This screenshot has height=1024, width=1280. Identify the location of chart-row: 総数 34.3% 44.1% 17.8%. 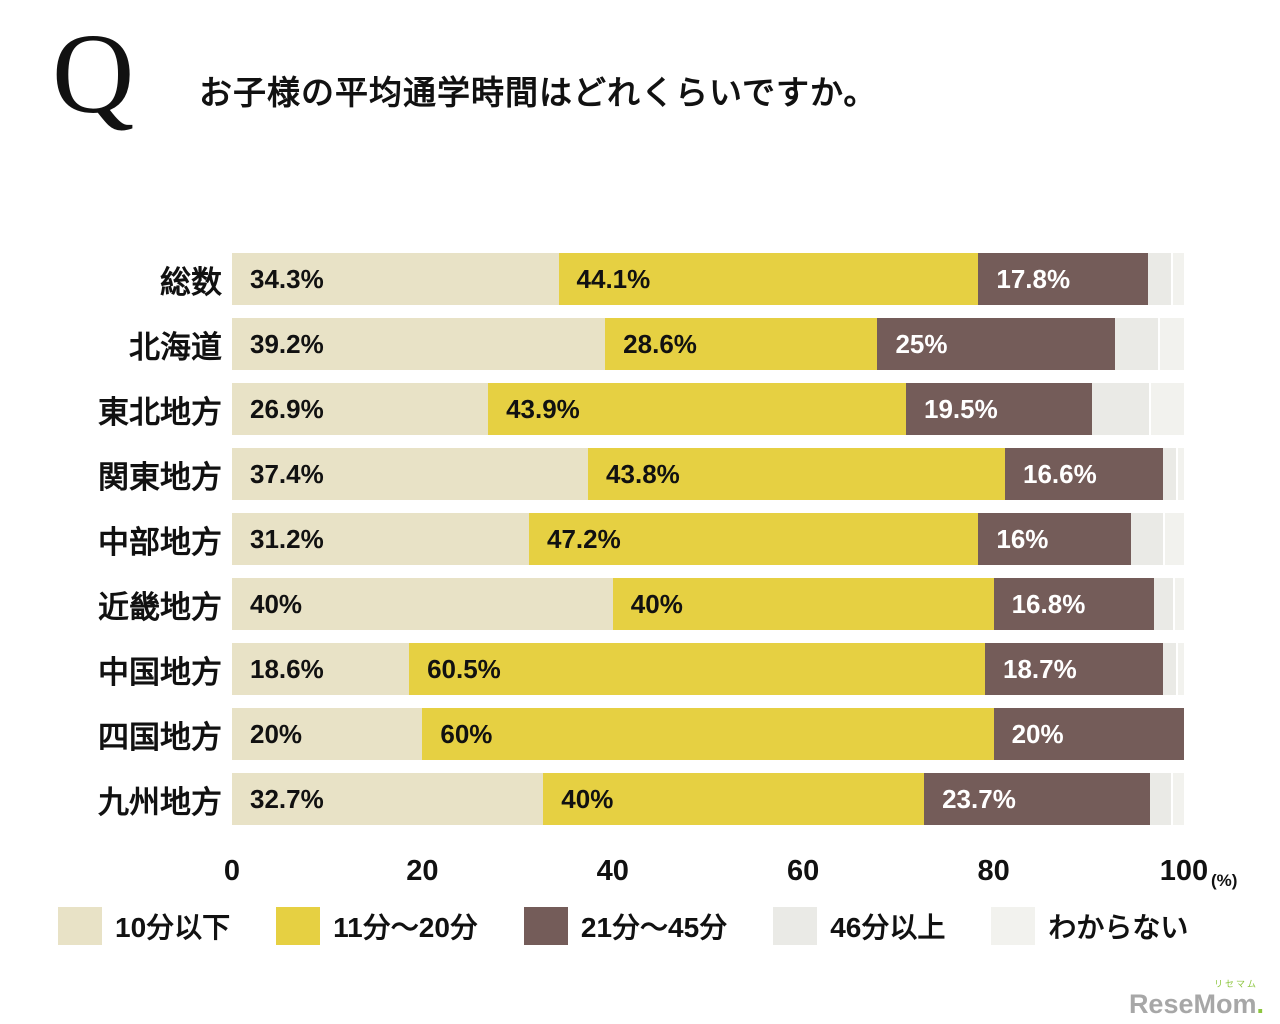
(592, 279).